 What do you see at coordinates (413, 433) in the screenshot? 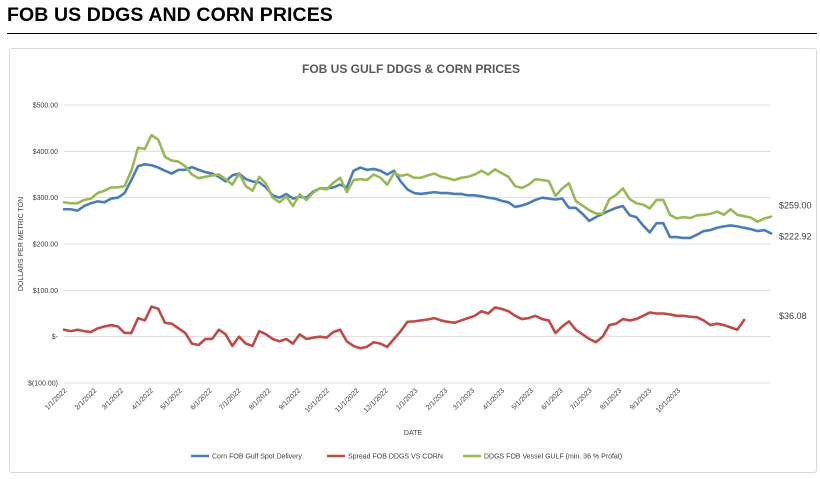
I see `x-axis-title: DATE` at bounding box center [413, 433].